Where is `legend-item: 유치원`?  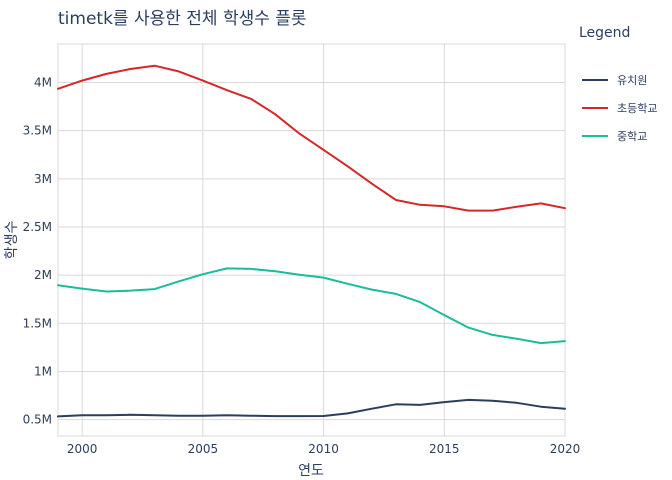 legend-item: 유치원 is located at coordinates (614, 80).